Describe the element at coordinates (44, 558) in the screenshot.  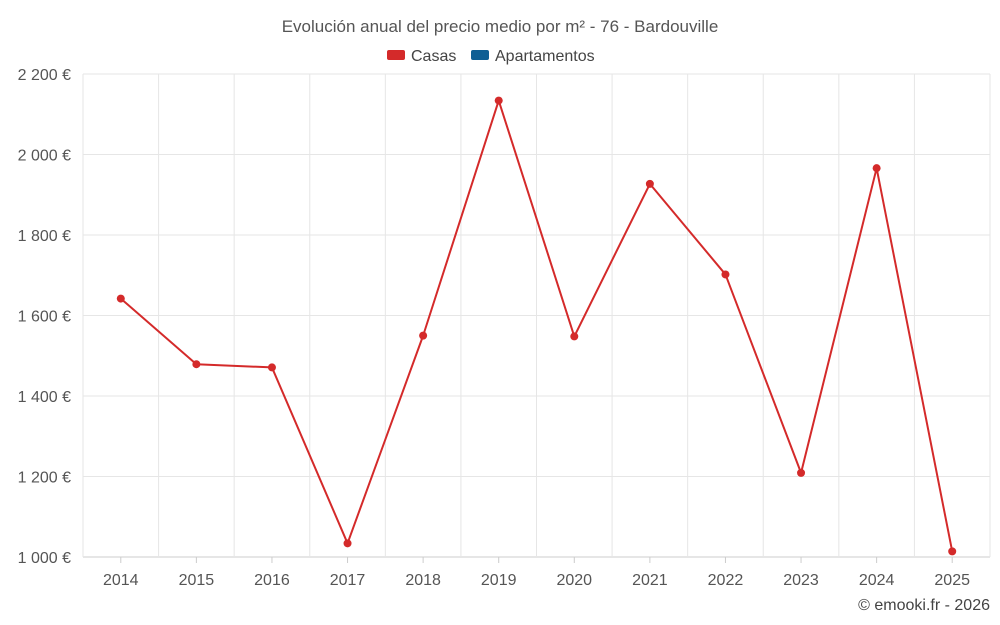
I see `y-tick-label: 1 000 €` at that location.